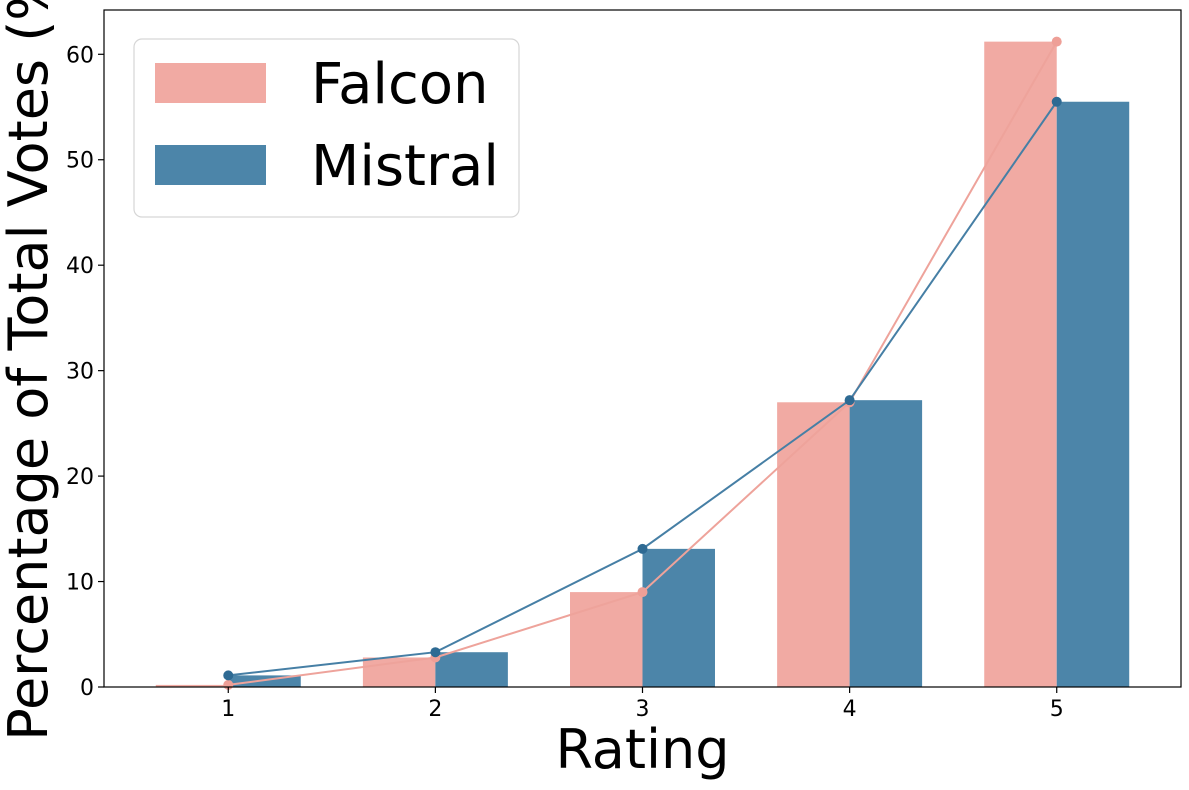 This screenshot has height=790, width=1189. Describe the element at coordinates (400, 84) in the screenshot. I see `legend-label-falcon: Falcon` at that location.